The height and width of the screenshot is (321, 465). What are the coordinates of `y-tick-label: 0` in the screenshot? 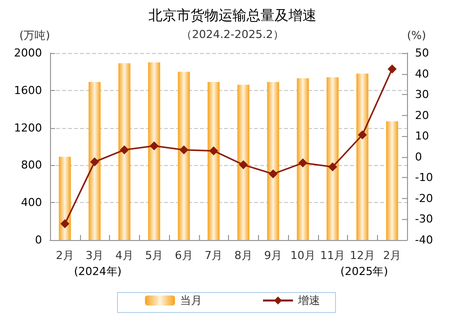 It's located at (38, 240).